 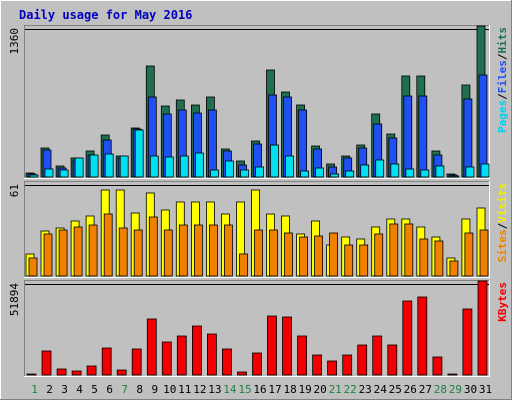 I want to click on legend-item: KBytes, so click(x=502, y=302).